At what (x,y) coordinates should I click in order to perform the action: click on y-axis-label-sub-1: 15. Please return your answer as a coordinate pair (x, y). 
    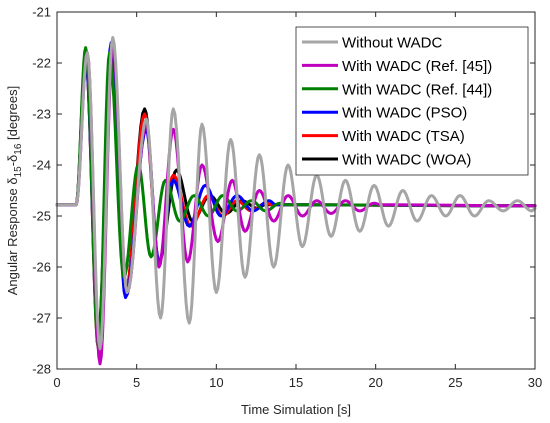
    Looking at the image, I should click on (18, 172).